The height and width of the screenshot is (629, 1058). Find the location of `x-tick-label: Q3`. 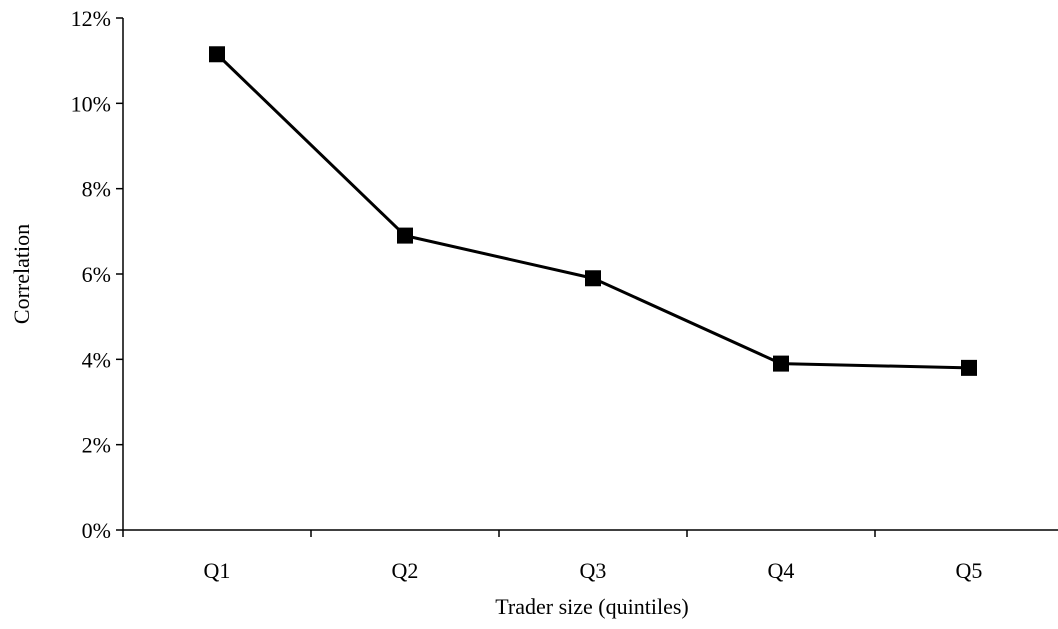

x-tick-label: Q3 is located at coordinates (593, 570).